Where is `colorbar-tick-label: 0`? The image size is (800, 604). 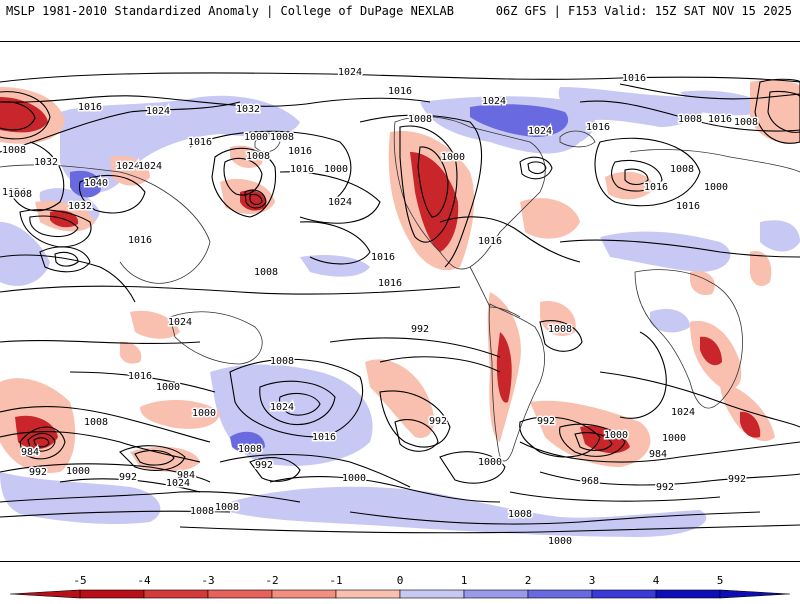
colorbar-tick-label: 0 is located at coordinates (400, 580).